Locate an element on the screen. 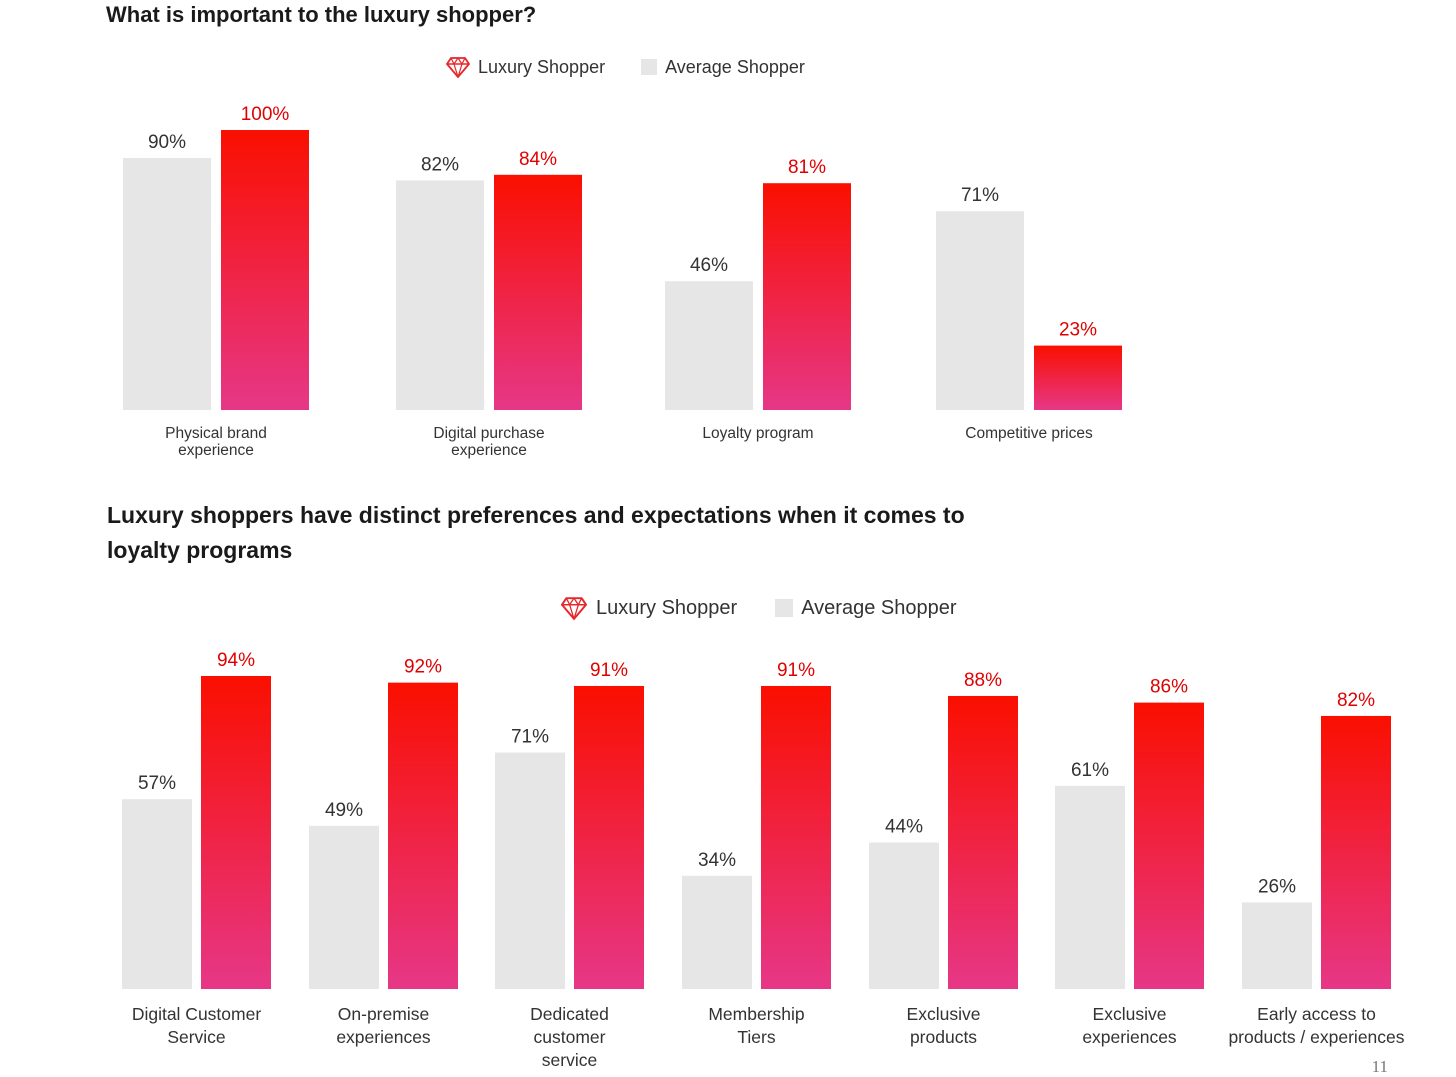  top-chart-title: What is important to the luxury shopper? is located at coordinates (321, 14).